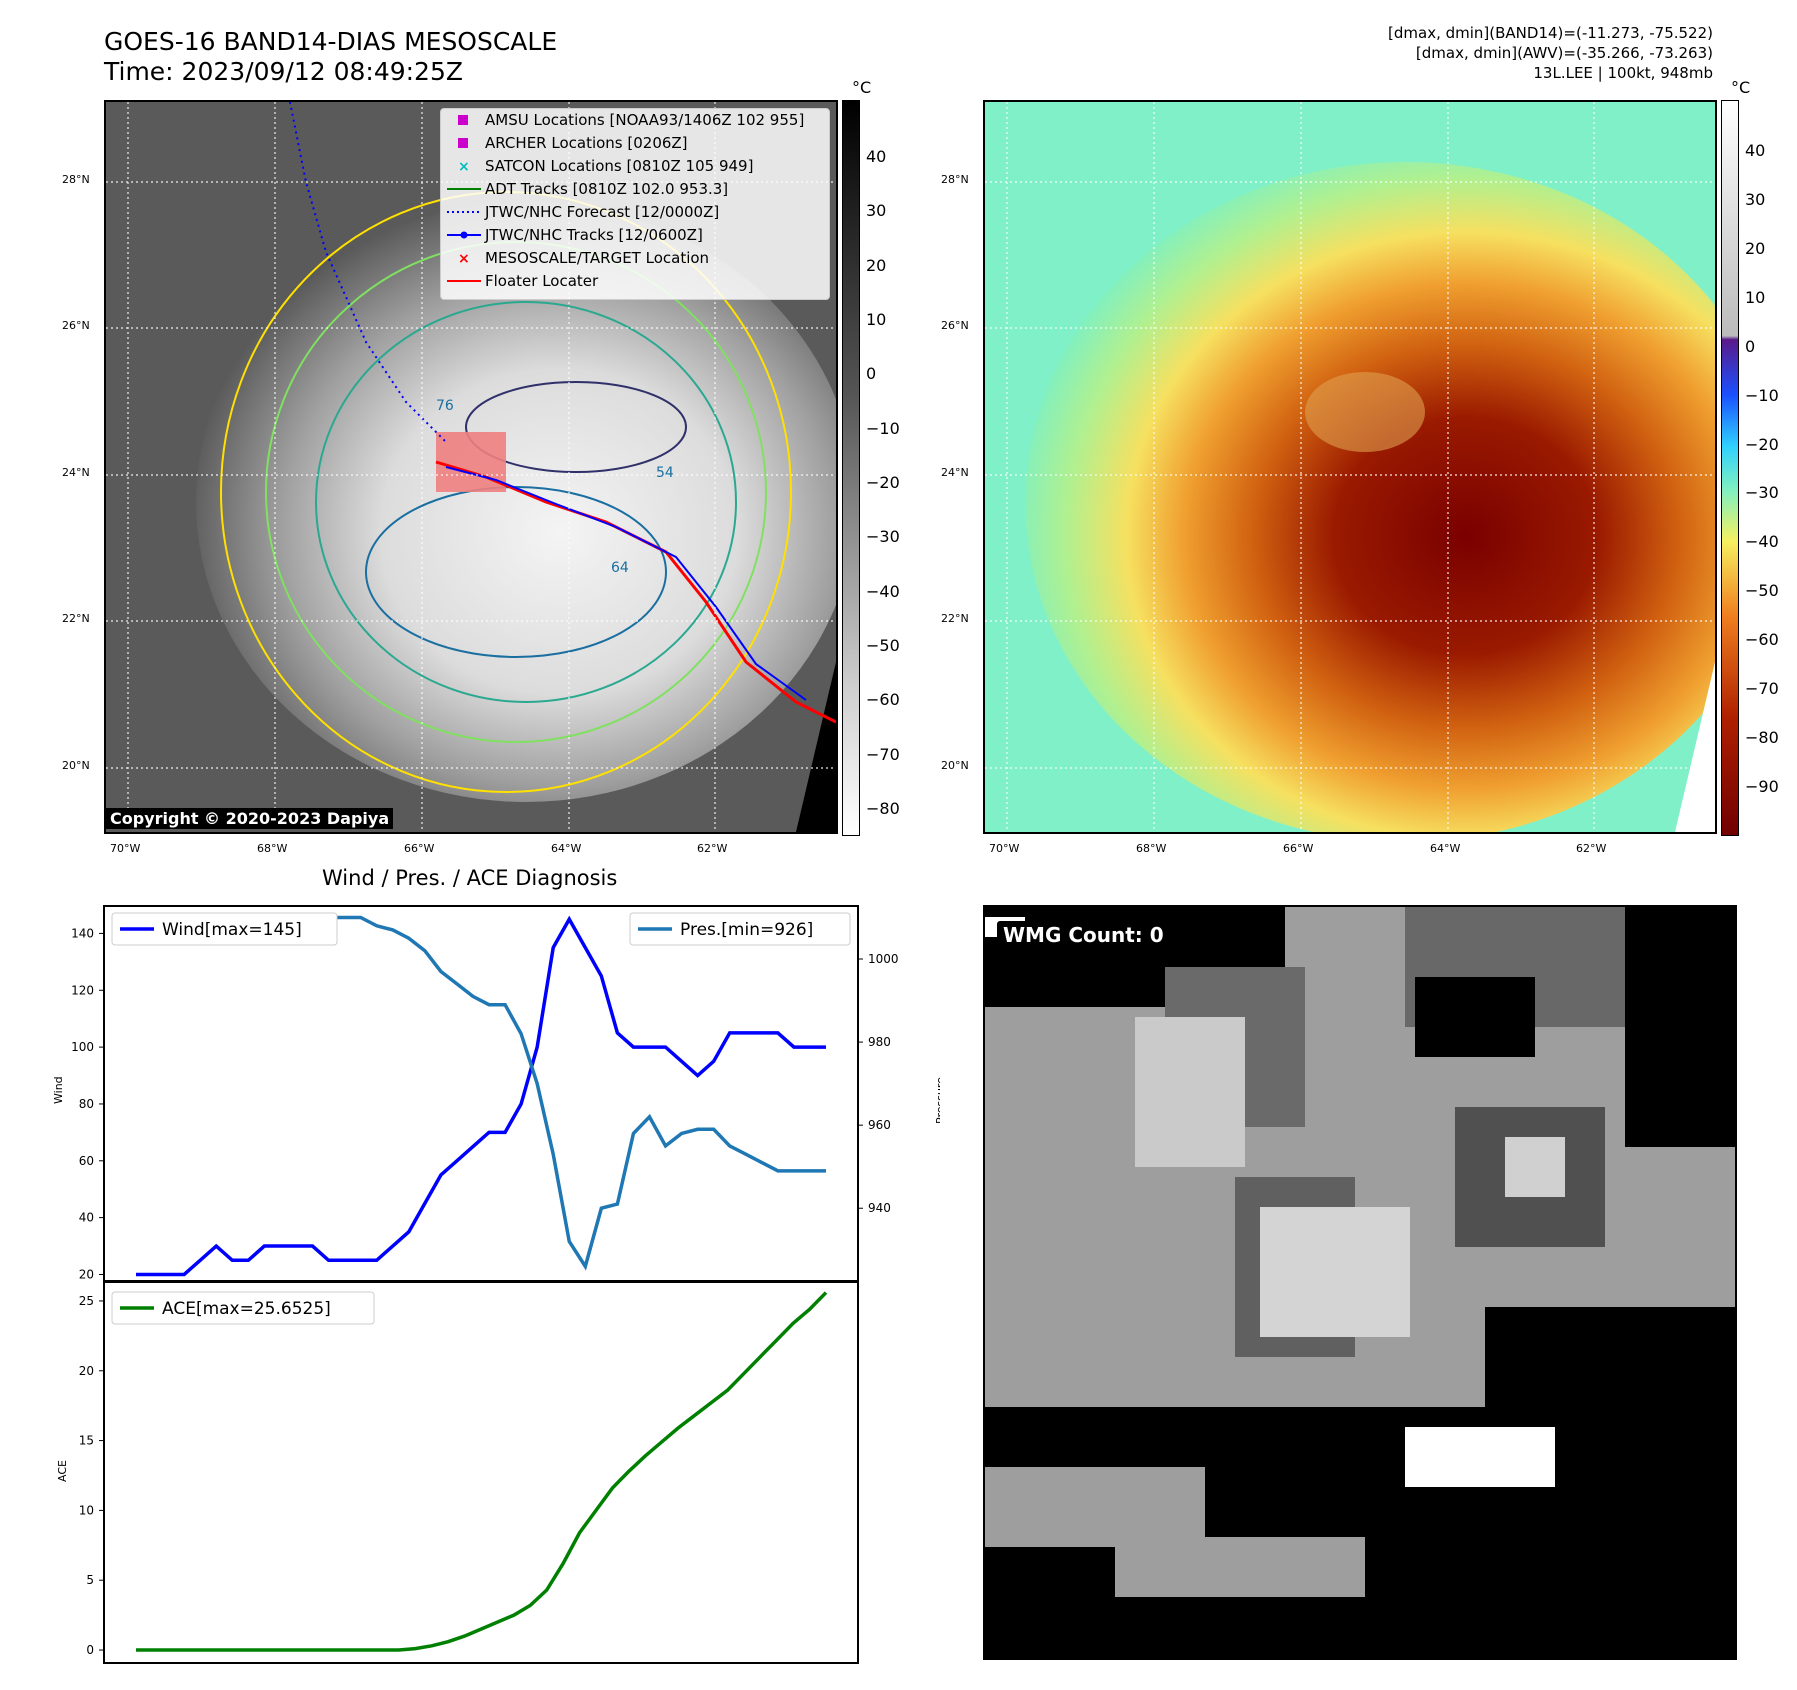 The image size is (1797, 1690). What do you see at coordinates (746, 930) in the screenshot?
I see `legend-label: Pres.[min=926]` at bounding box center [746, 930].